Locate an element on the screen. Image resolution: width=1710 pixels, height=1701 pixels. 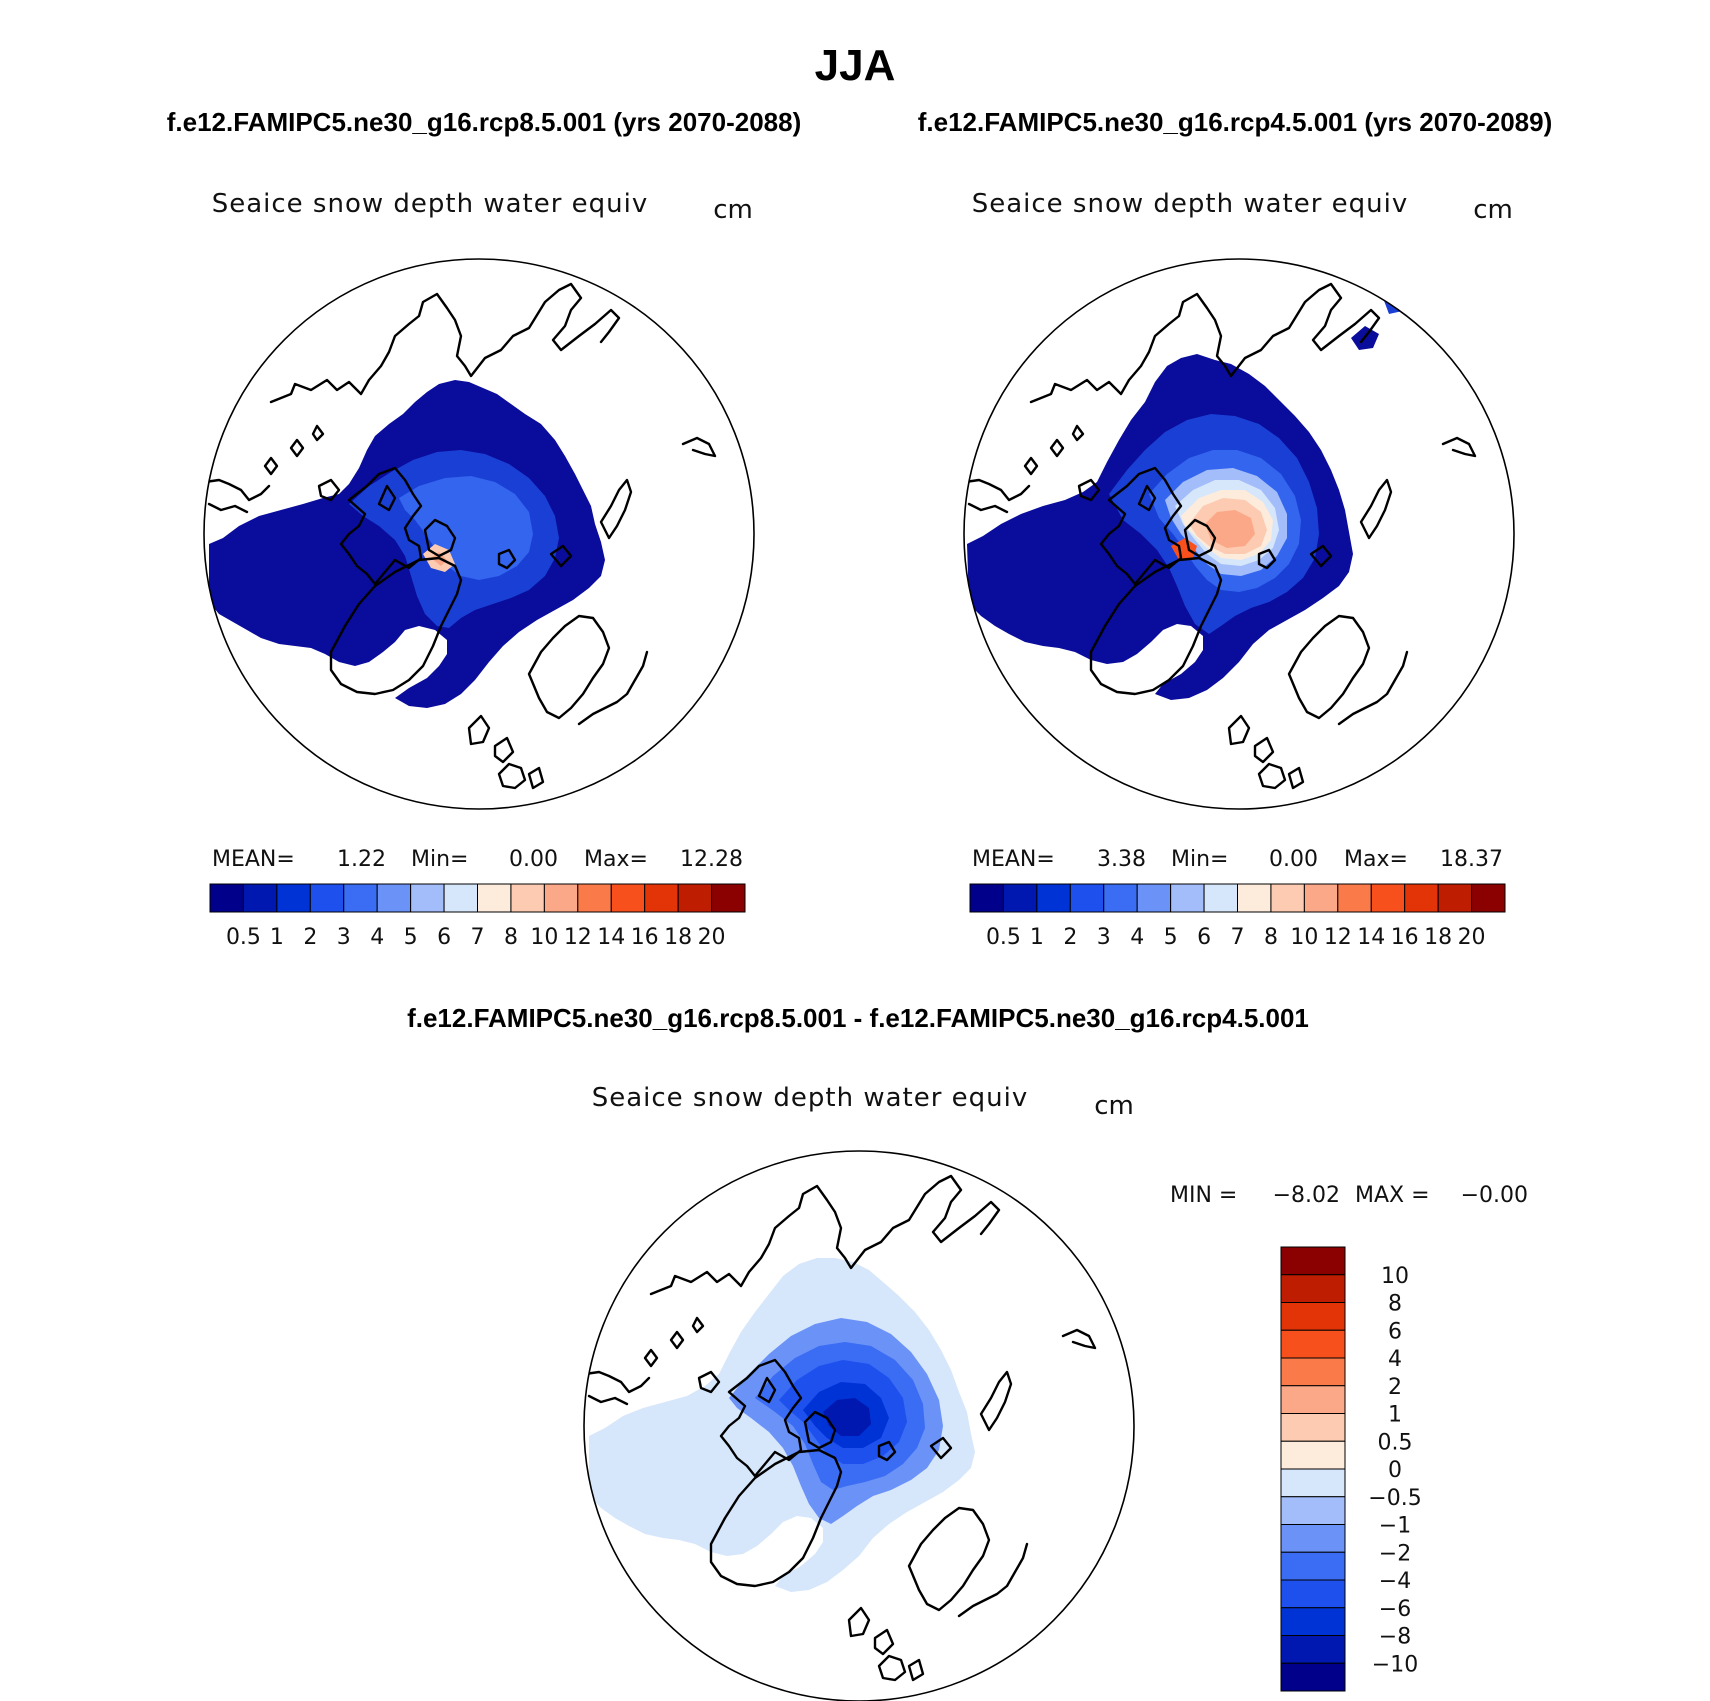
right-colorbar-tick-label: 7 is located at coordinates (1238, 937).